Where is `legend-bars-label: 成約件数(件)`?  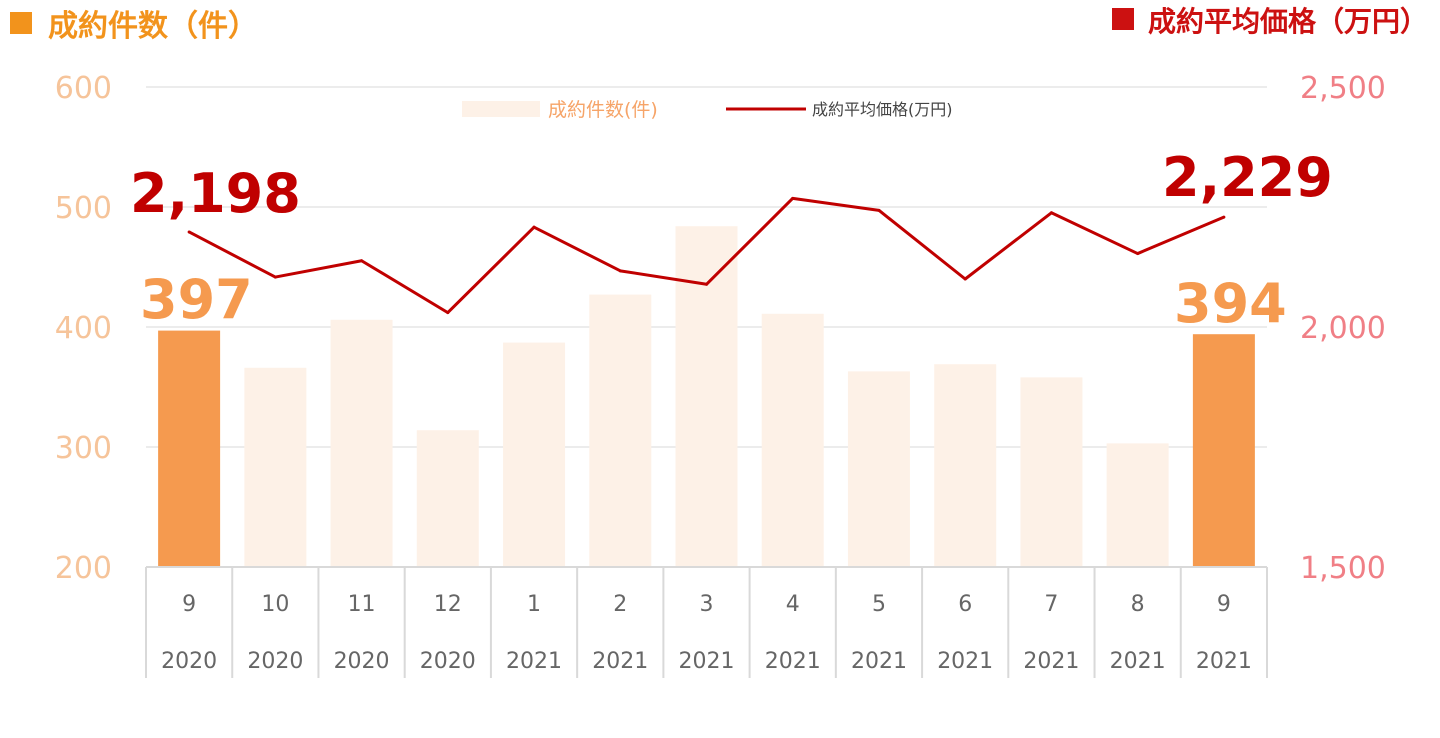 legend-bars-label: 成約件数(件) is located at coordinates (603, 110).